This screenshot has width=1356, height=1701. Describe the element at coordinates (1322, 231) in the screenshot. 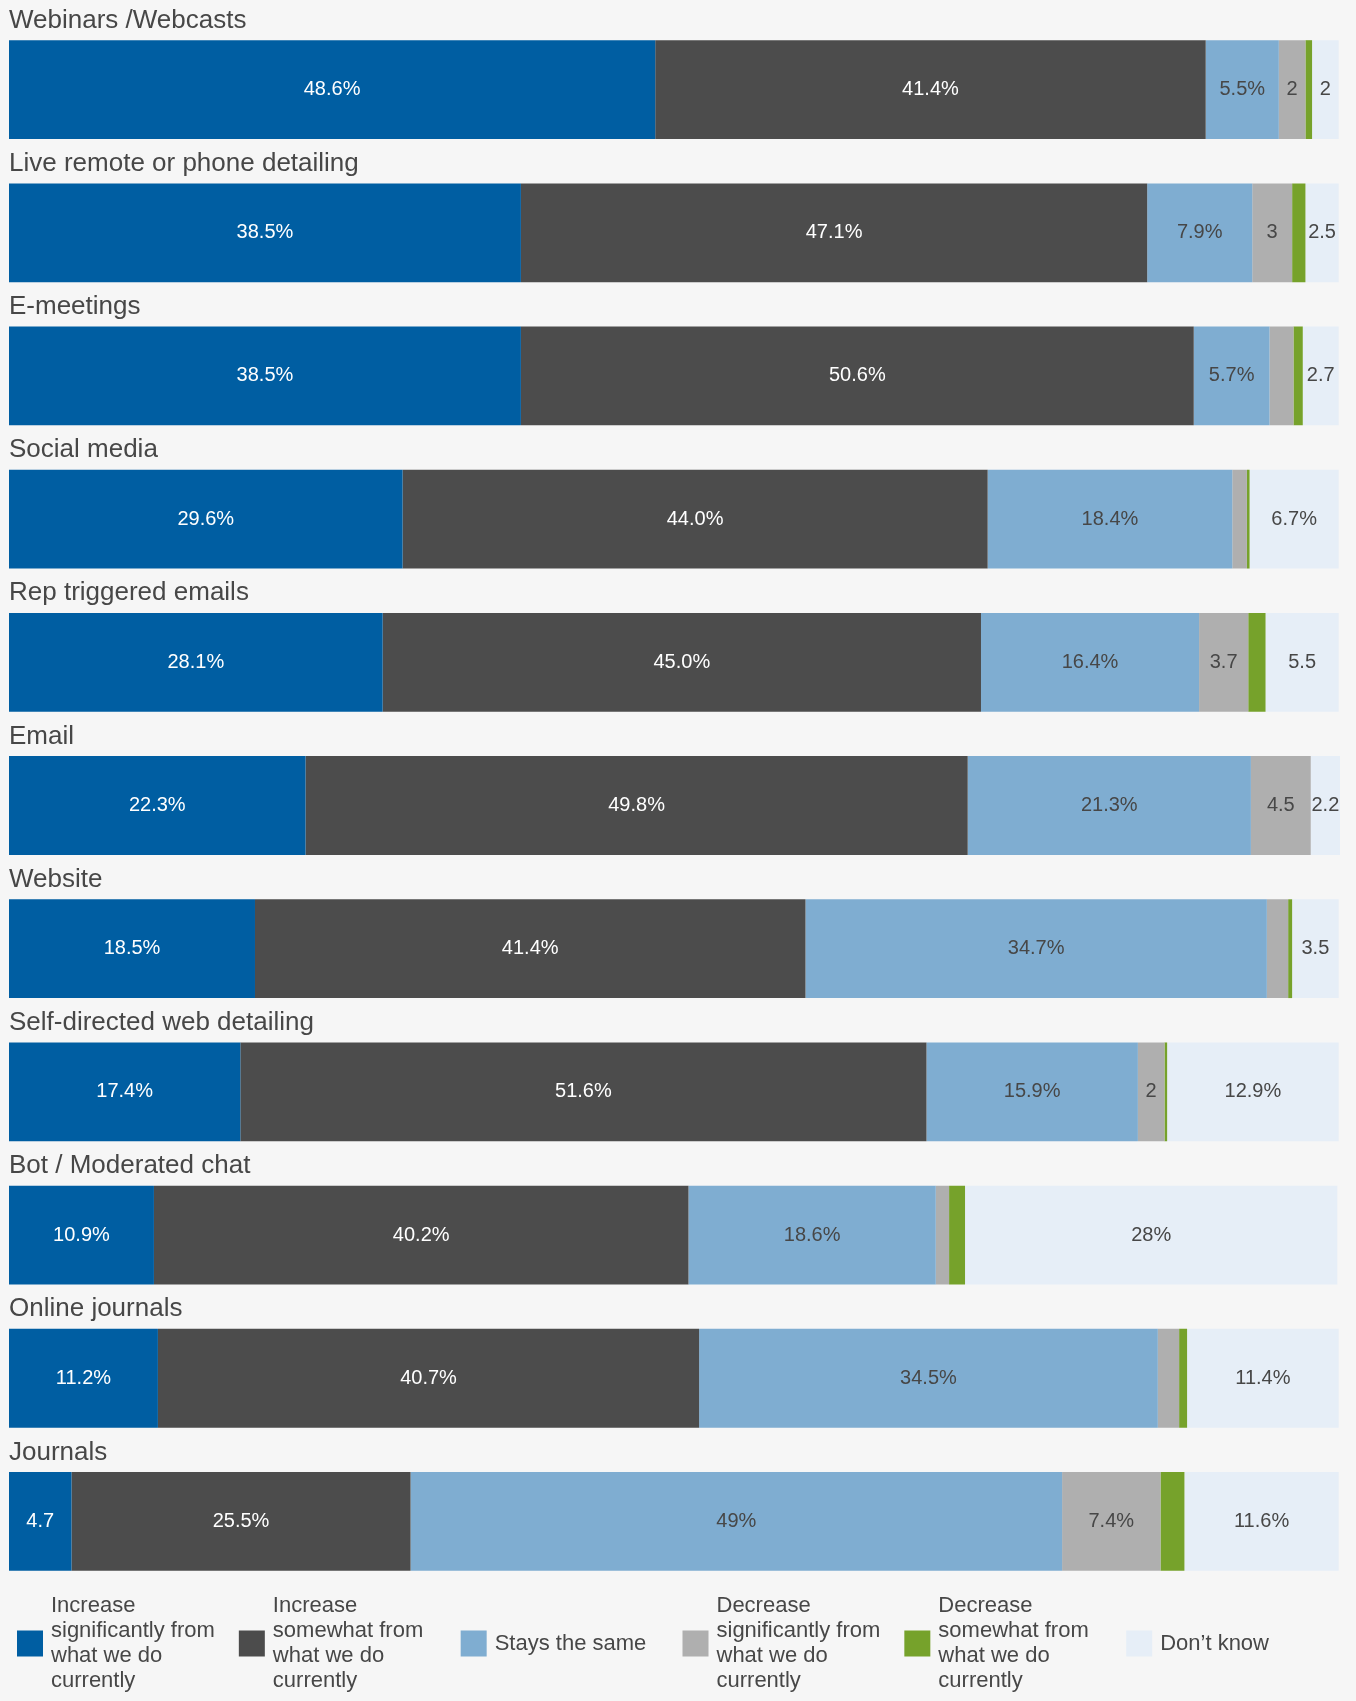

I see `data-label: 2.5` at that location.